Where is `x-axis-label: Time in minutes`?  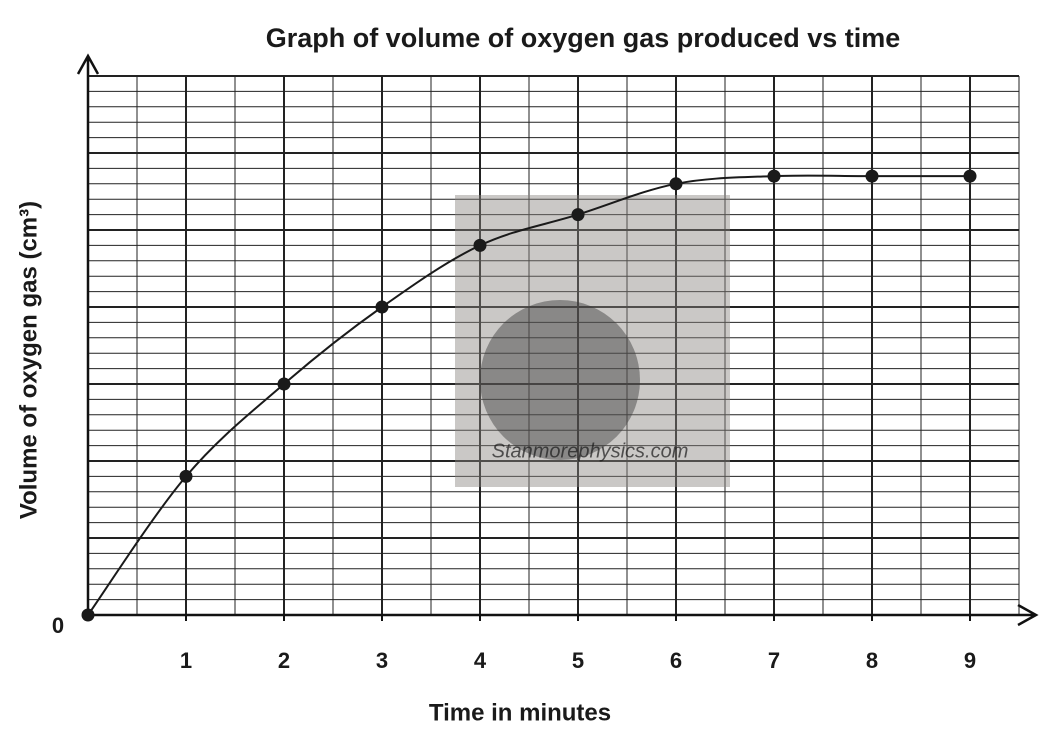 x-axis-label: Time in minutes is located at coordinates (520, 712).